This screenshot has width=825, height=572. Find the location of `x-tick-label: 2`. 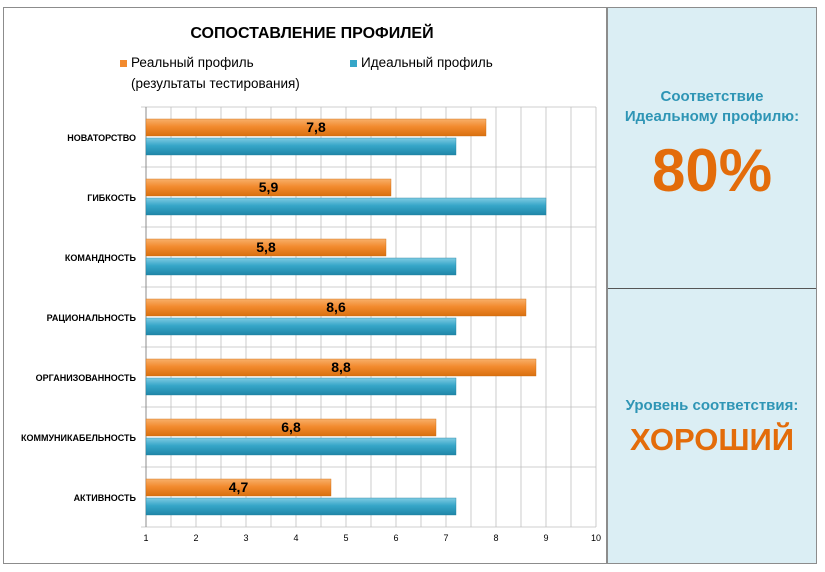

x-tick-label: 2 is located at coordinates (195, 538).